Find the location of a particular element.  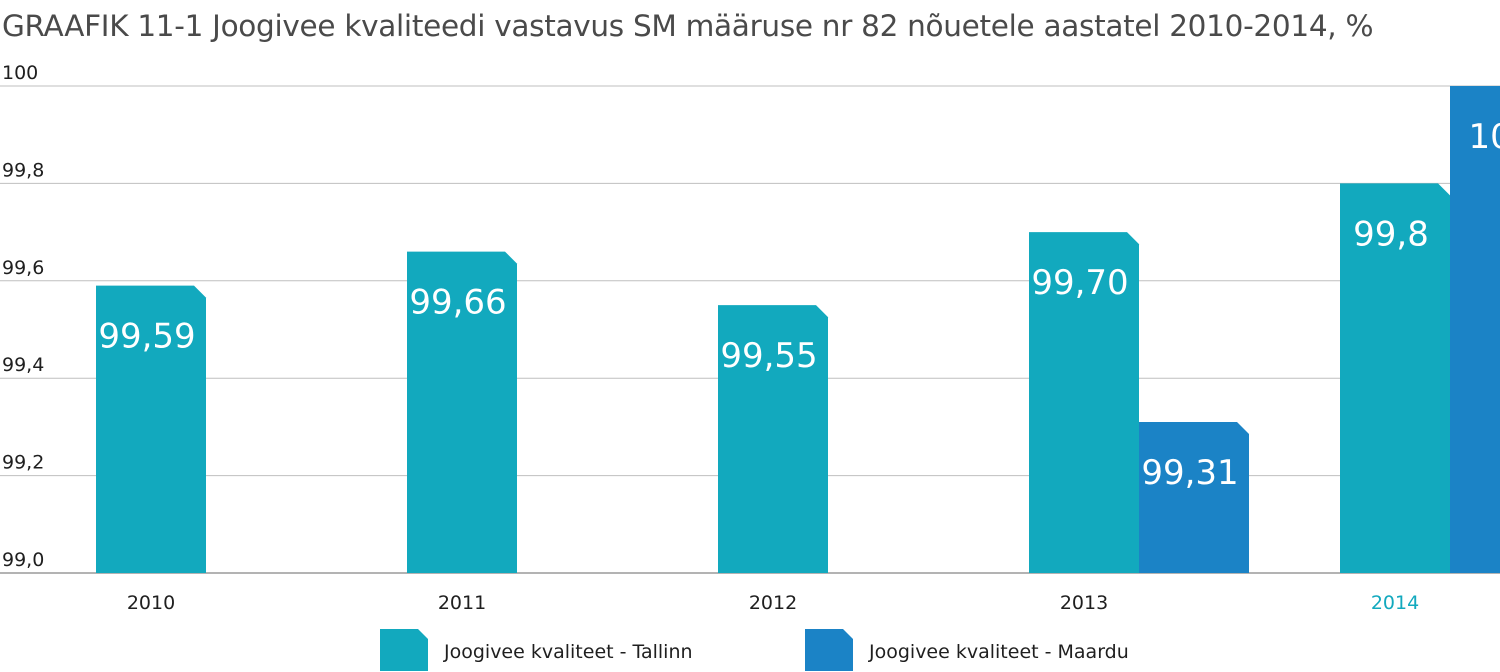

x-category-label: 2011 is located at coordinates (462, 603).